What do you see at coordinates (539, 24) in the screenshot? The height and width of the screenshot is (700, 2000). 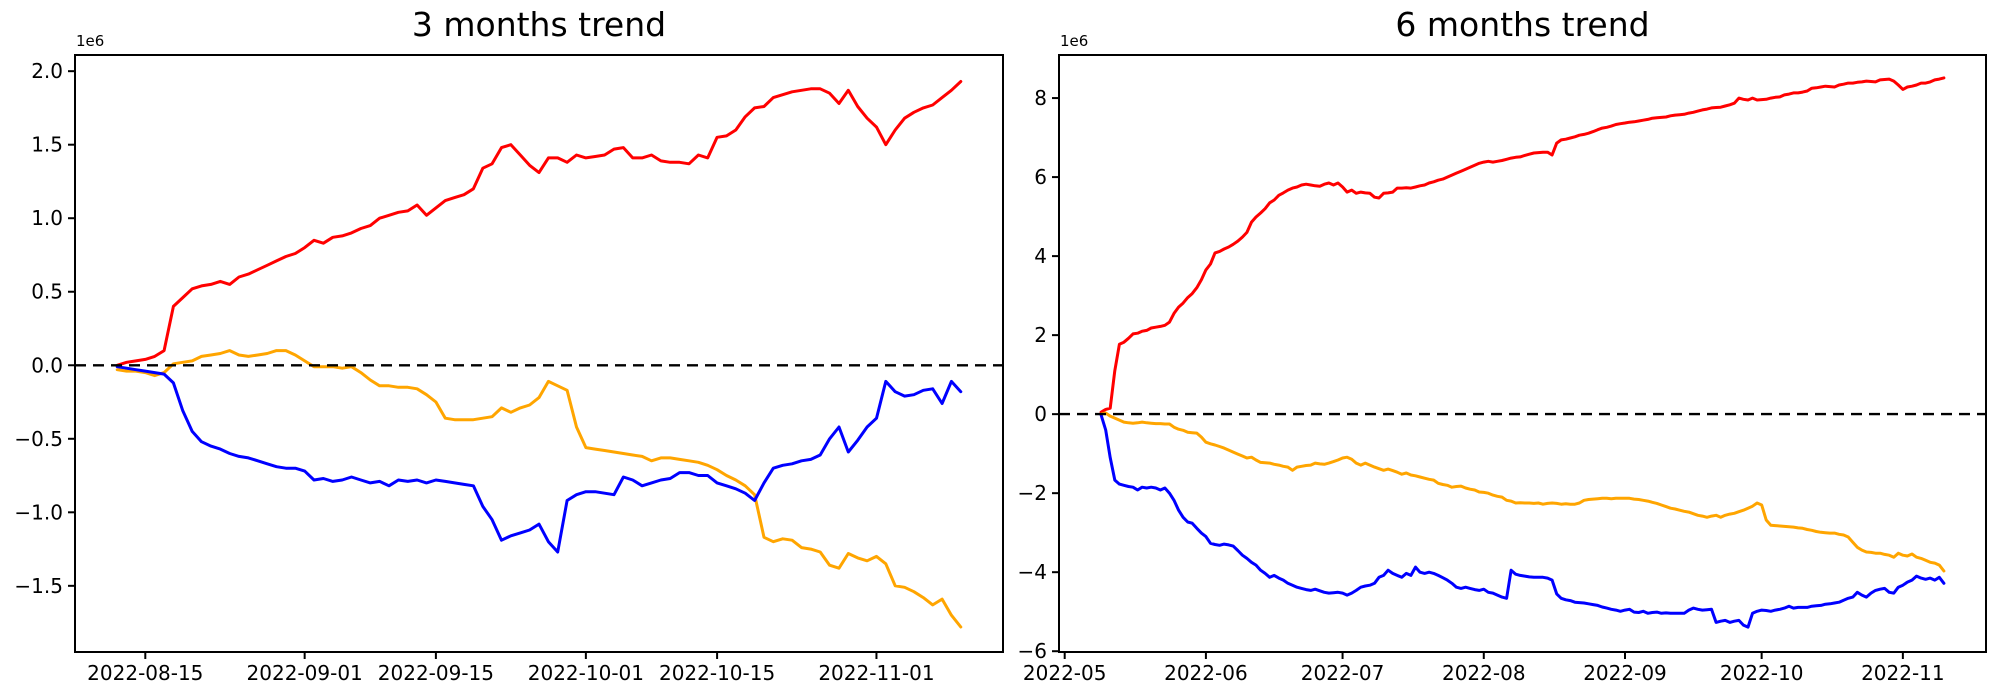 I see `chart-title: 3 months trend` at bounding box center [539, 24].